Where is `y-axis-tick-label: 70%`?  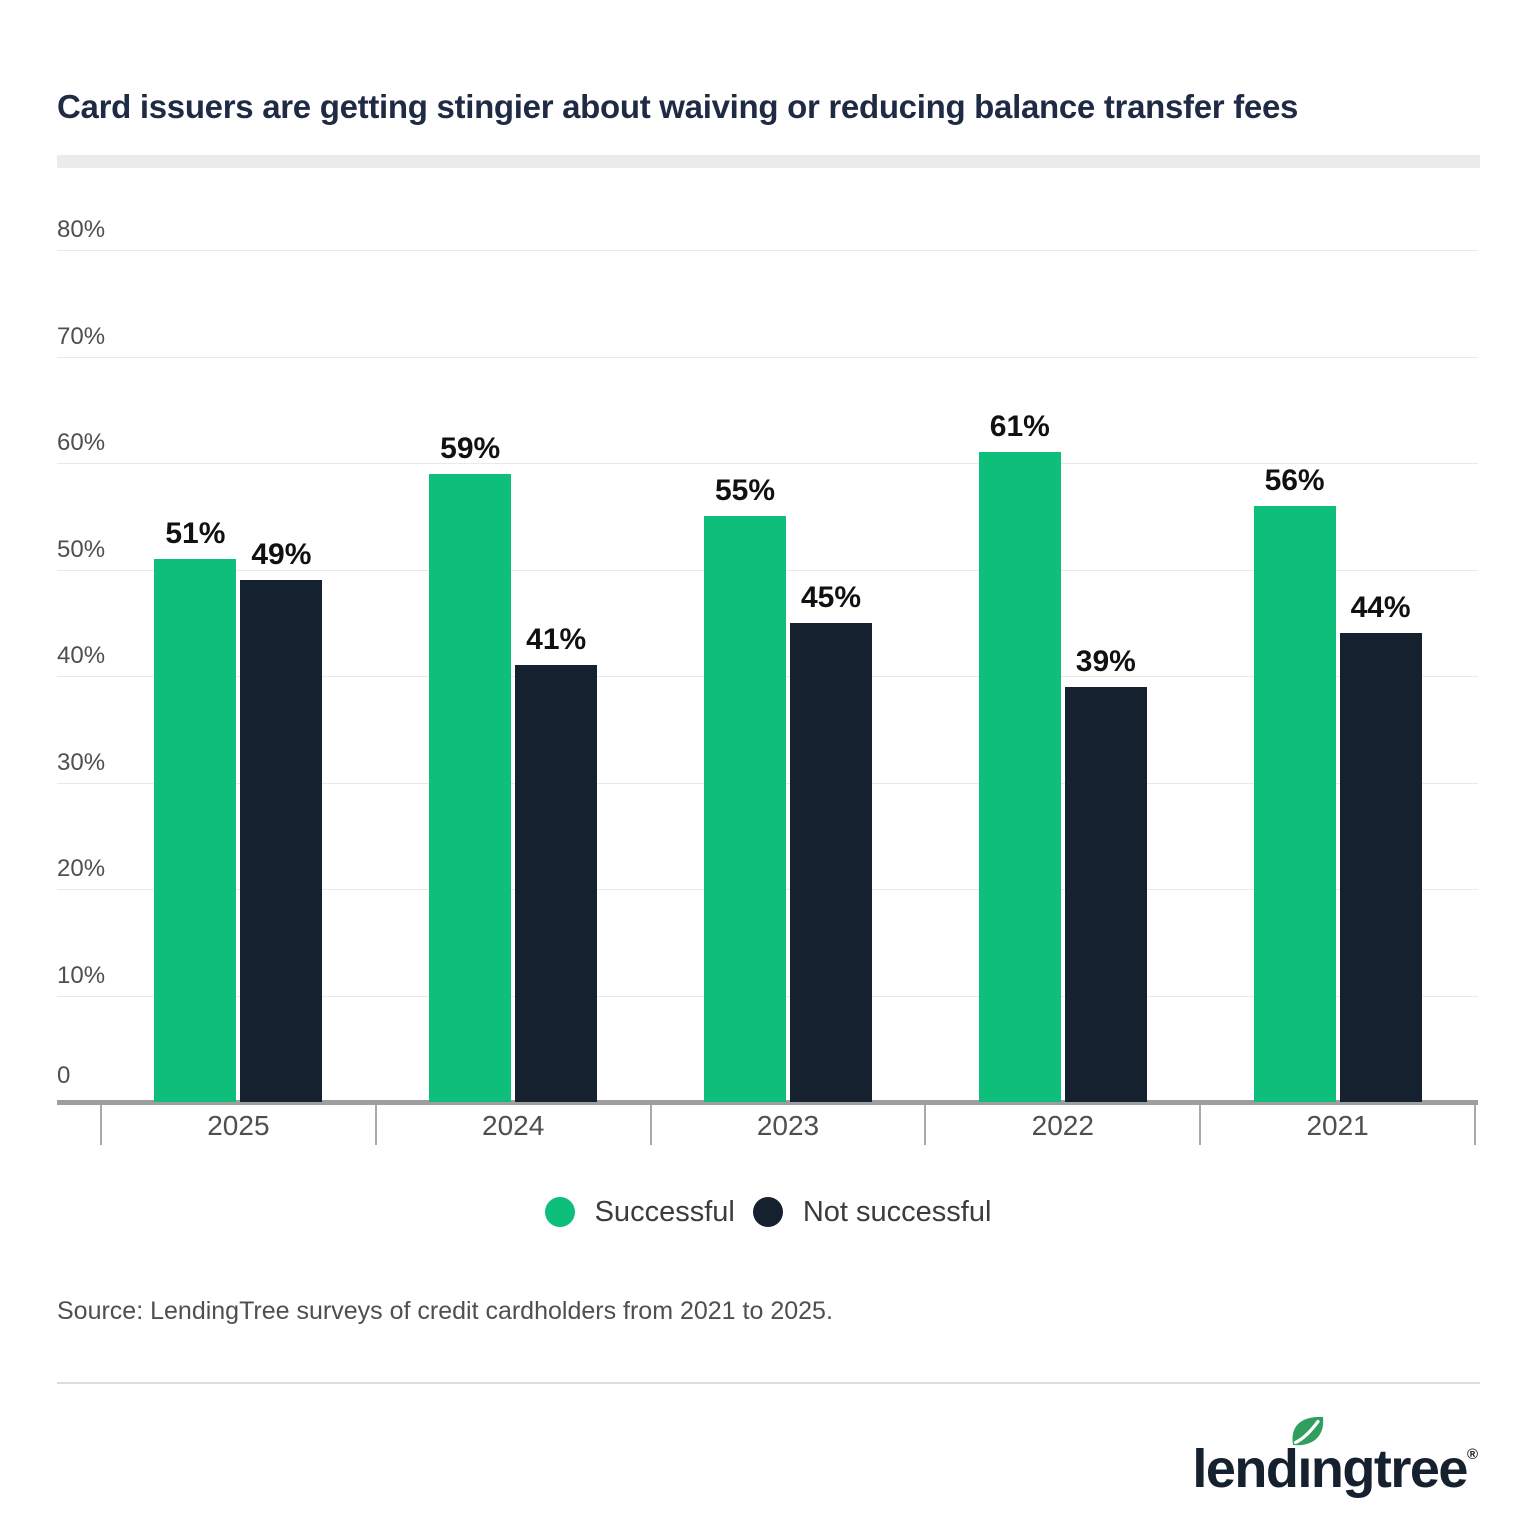 y-axis-tick-label: 70% is located at coordinates (81, 336).